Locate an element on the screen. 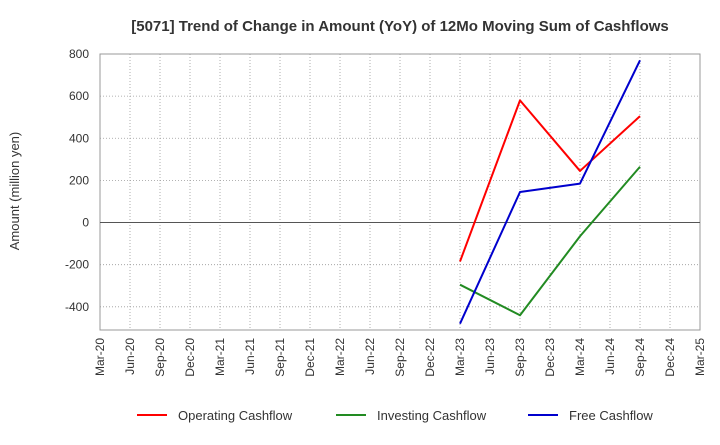 Image resolution: width=720 pixels, height=445 pixels. x-tick-label: Jun-24 is located at coordinates (610, 356).